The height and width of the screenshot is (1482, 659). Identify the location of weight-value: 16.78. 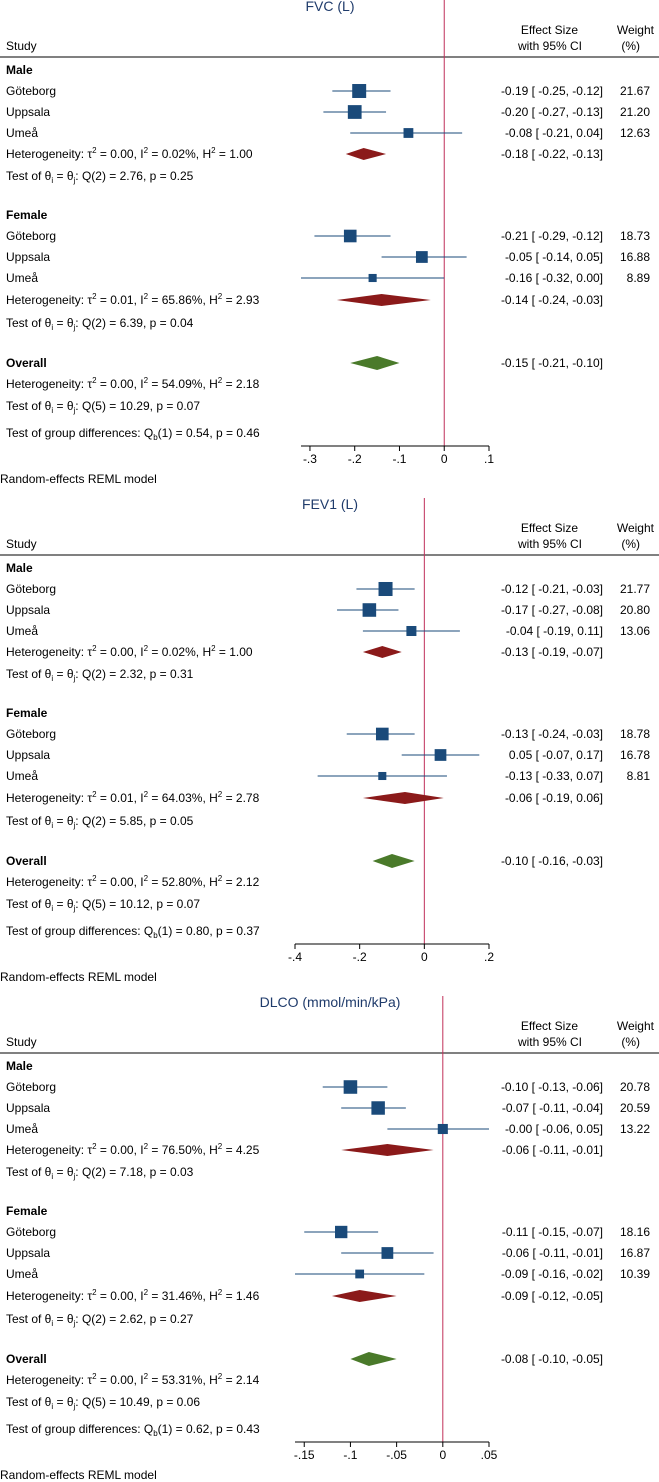
(635, 755).